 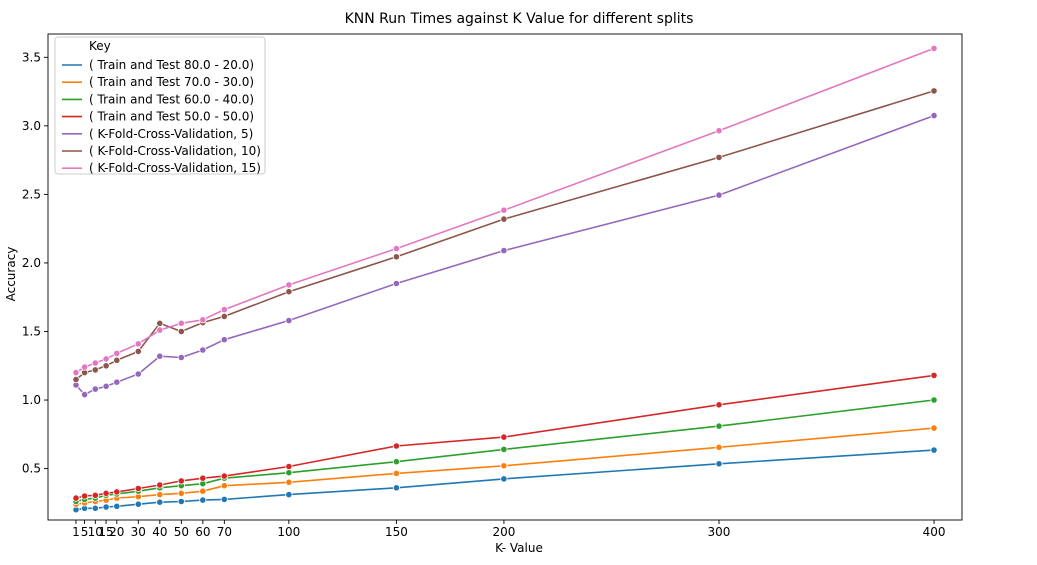 What do you see at coordinates (503, 532) in the screenshot?
I see `x-tick-label: 200` at bounding box center [503, 532].